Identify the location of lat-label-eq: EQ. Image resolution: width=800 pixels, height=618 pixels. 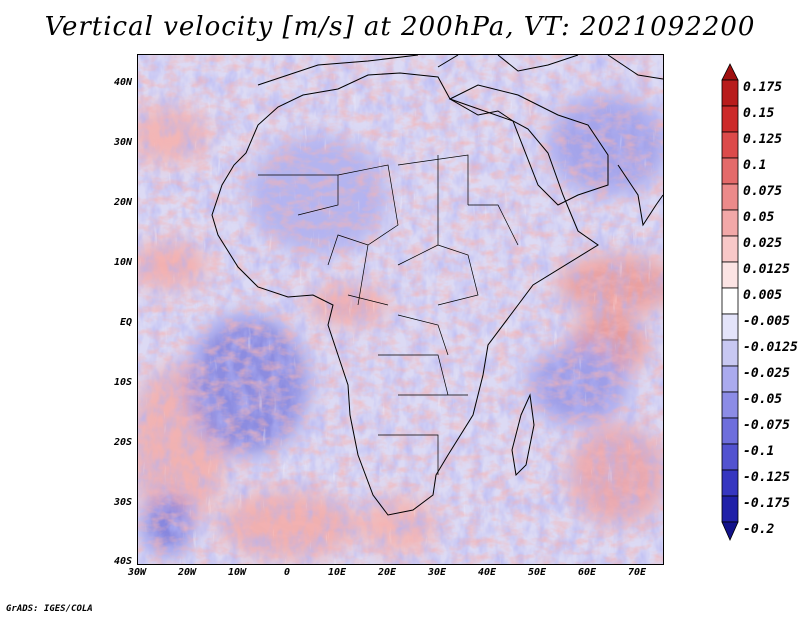
(125, 322).